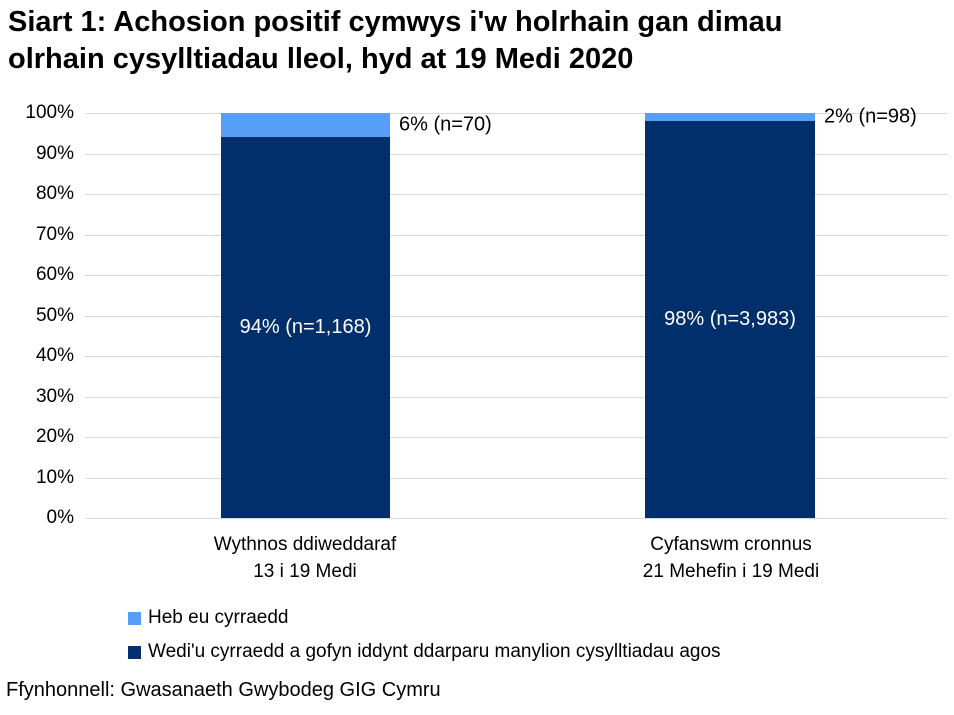 The width and height of the screenshot is (954, 715). Describe the element at coordinates (54, 193) in the screenshot. I see `y-axis-tick-label: 80%` at that location.